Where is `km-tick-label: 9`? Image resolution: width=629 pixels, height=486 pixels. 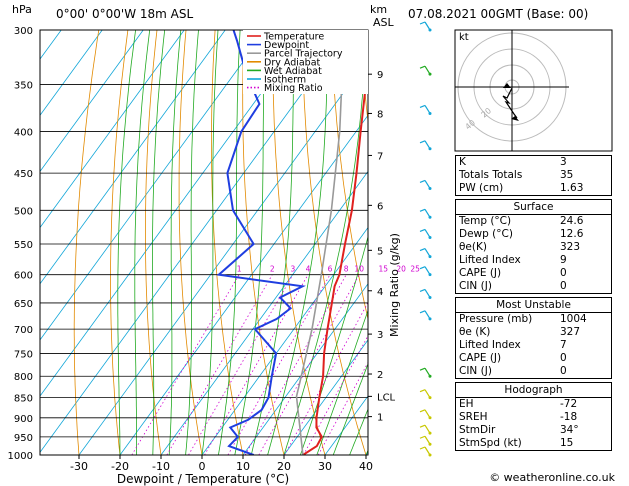 km-tick-label: 9 is located at coordinates (380, 75).